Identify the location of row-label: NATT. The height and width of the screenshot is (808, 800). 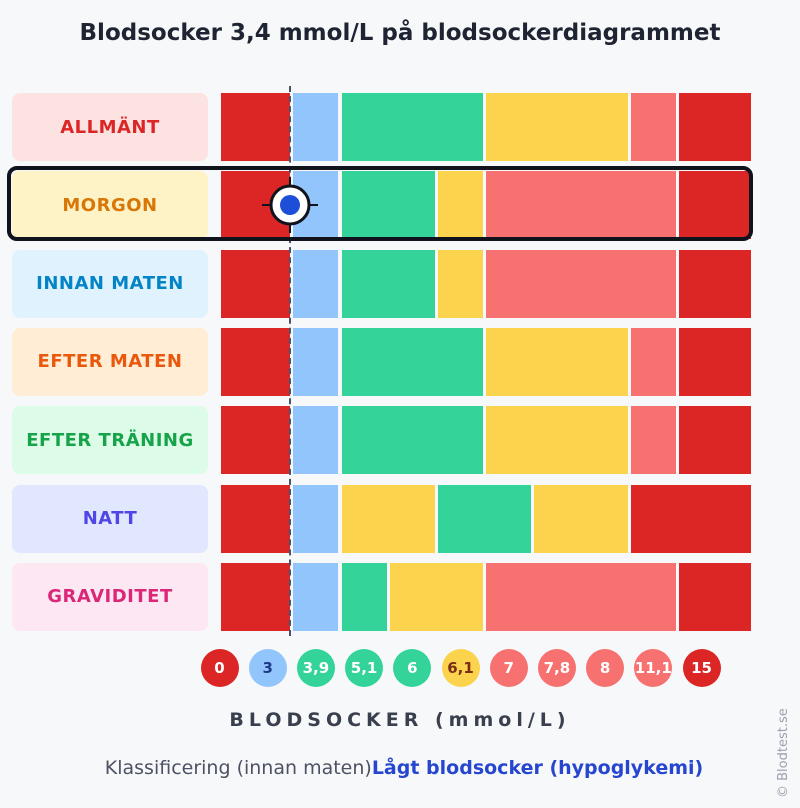
(110, 518).